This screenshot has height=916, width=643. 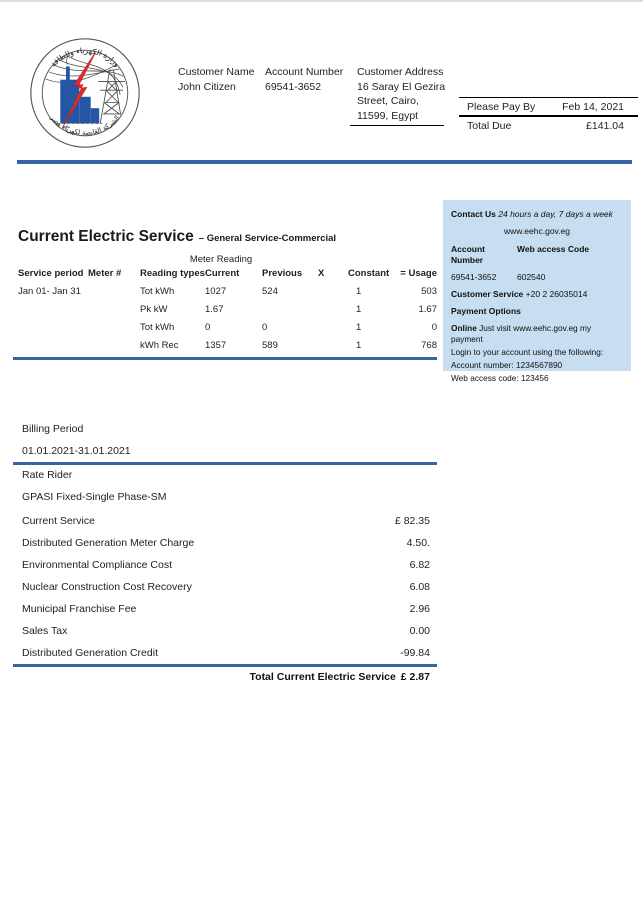 I want to click on total-due-amount: £141.04, so click(x=605, y=126).